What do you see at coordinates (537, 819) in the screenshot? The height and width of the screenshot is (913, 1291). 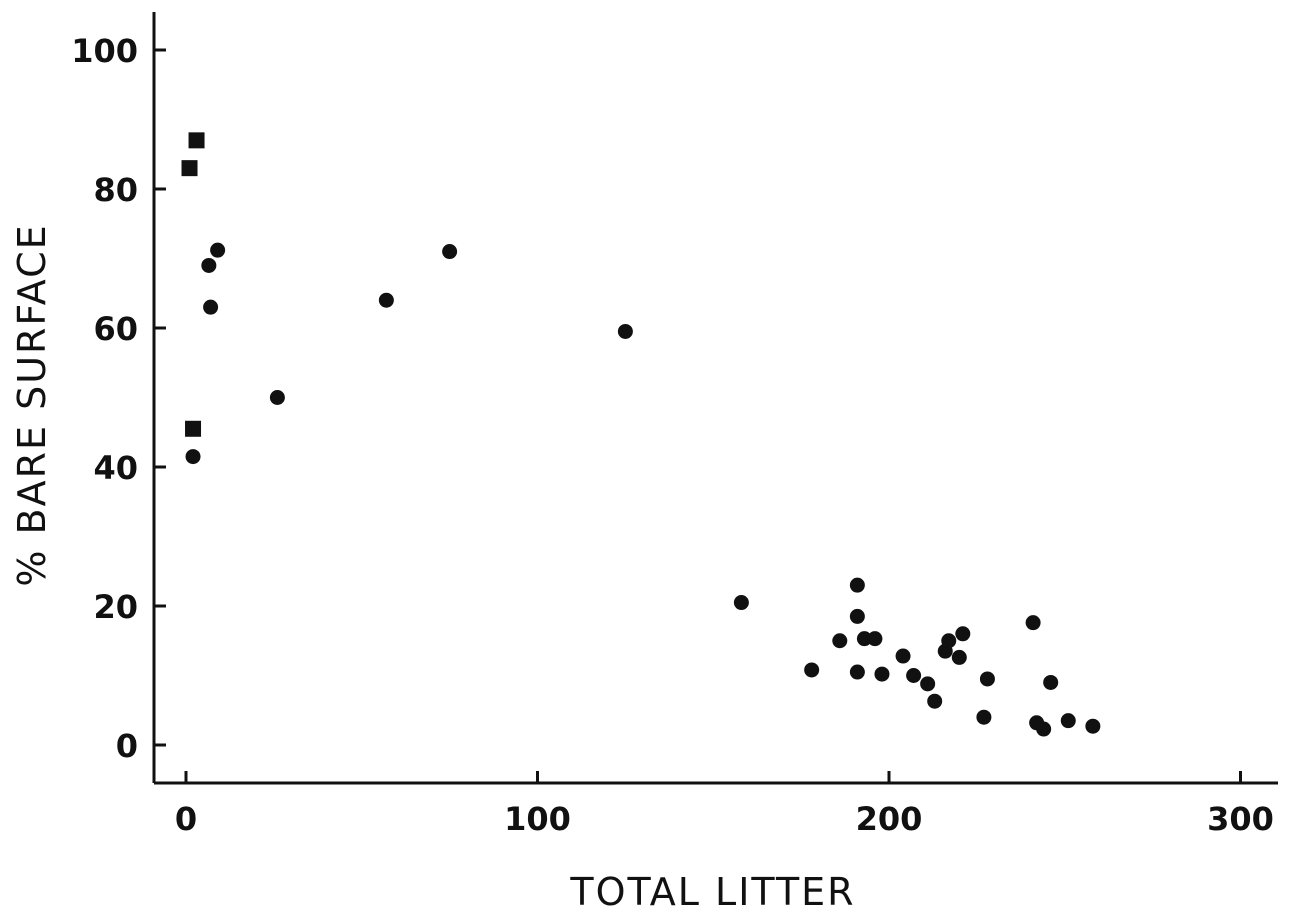 I see `x-tick-label: 100` at bounding box center [537, 819].